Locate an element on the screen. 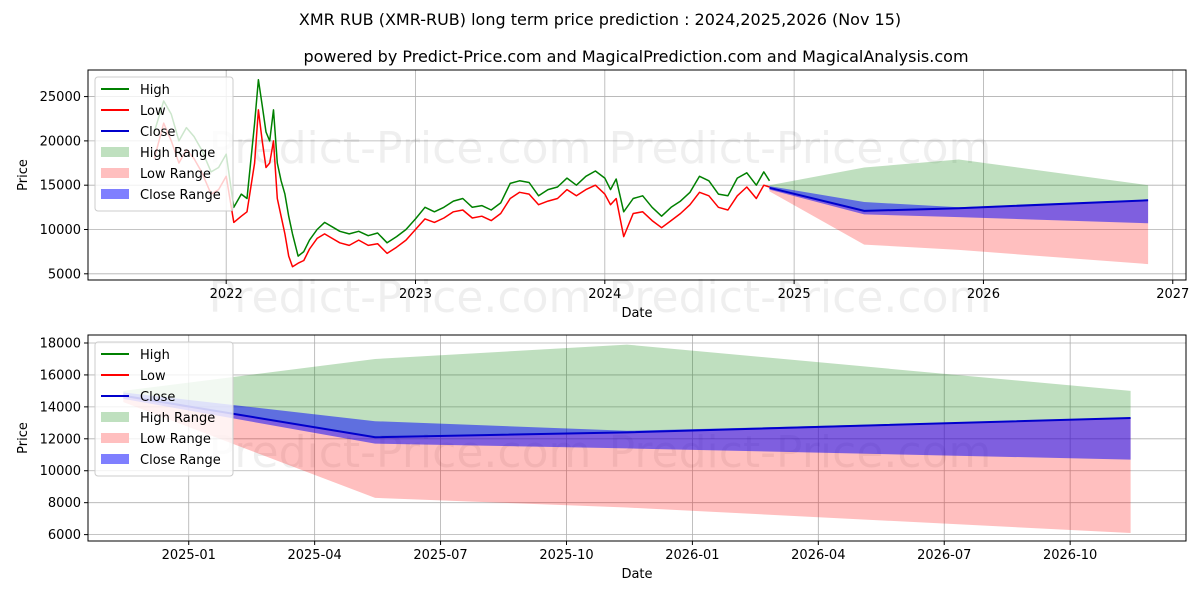 This screenshot has width=1200, height=600. x-tick-label: 2024 is located at coordinates (604, 294).